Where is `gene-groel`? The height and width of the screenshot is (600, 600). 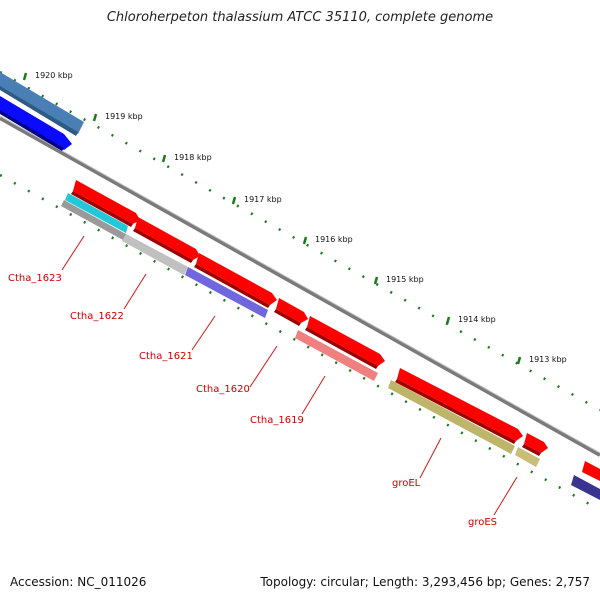 gene-groel is located at coordinates (460, 404).